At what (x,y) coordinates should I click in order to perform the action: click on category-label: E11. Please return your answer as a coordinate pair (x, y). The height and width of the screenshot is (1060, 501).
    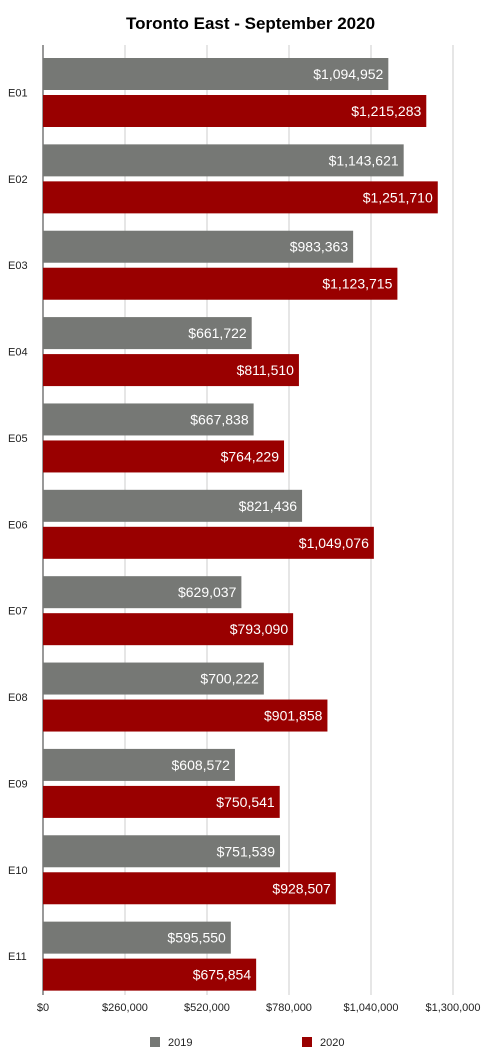
    Looking at the image, I should click on (17, 957).